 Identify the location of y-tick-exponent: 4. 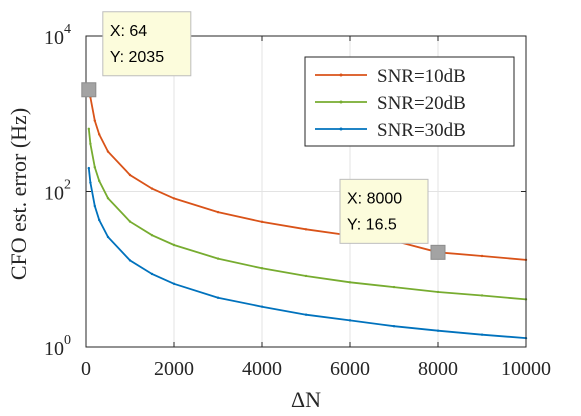
(67, 29).